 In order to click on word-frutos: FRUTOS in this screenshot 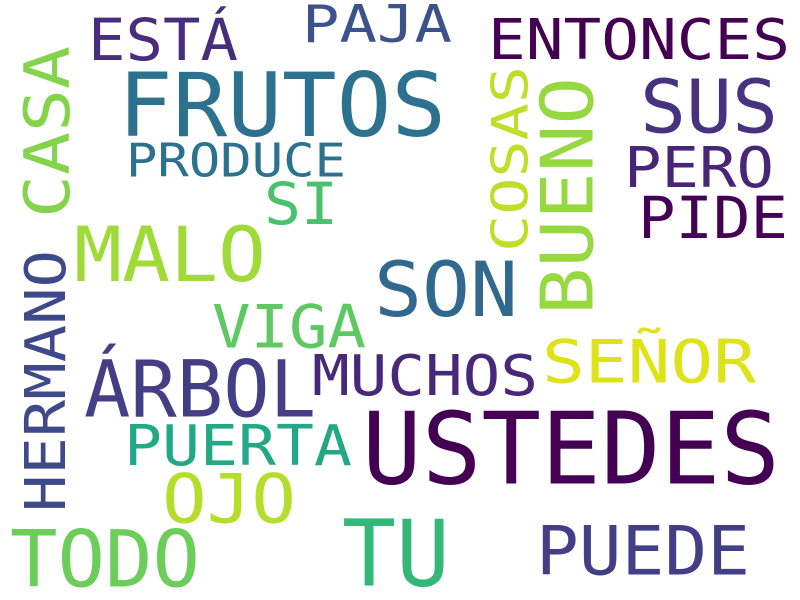, I will do `click(282, 105)`.